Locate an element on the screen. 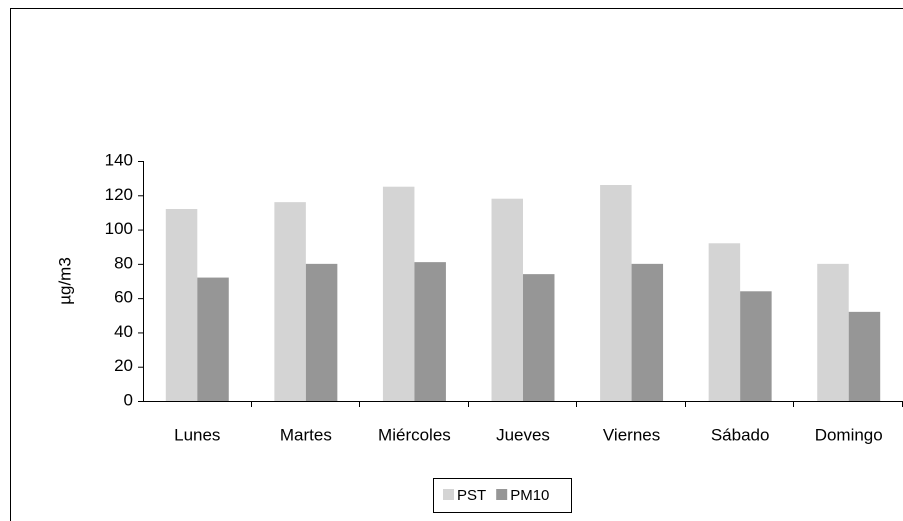 Image resolution: width=903 pixels, height=521 pixels. y-tick-label: 0 is located at coordinates (128, 399).